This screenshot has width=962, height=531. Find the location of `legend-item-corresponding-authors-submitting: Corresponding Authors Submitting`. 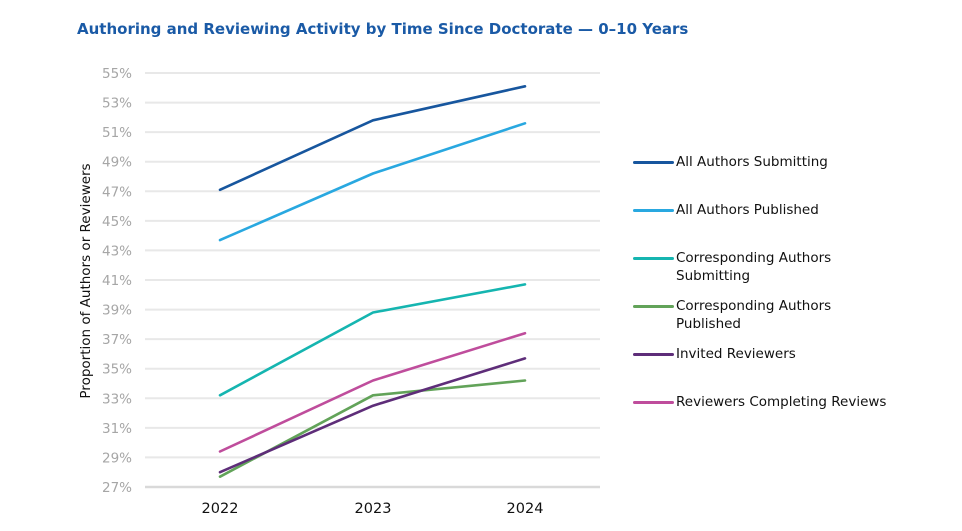

legend-item-corresponding-authors-submitting: Corresponding Authors Submitting is located at coordinates (749, 267).